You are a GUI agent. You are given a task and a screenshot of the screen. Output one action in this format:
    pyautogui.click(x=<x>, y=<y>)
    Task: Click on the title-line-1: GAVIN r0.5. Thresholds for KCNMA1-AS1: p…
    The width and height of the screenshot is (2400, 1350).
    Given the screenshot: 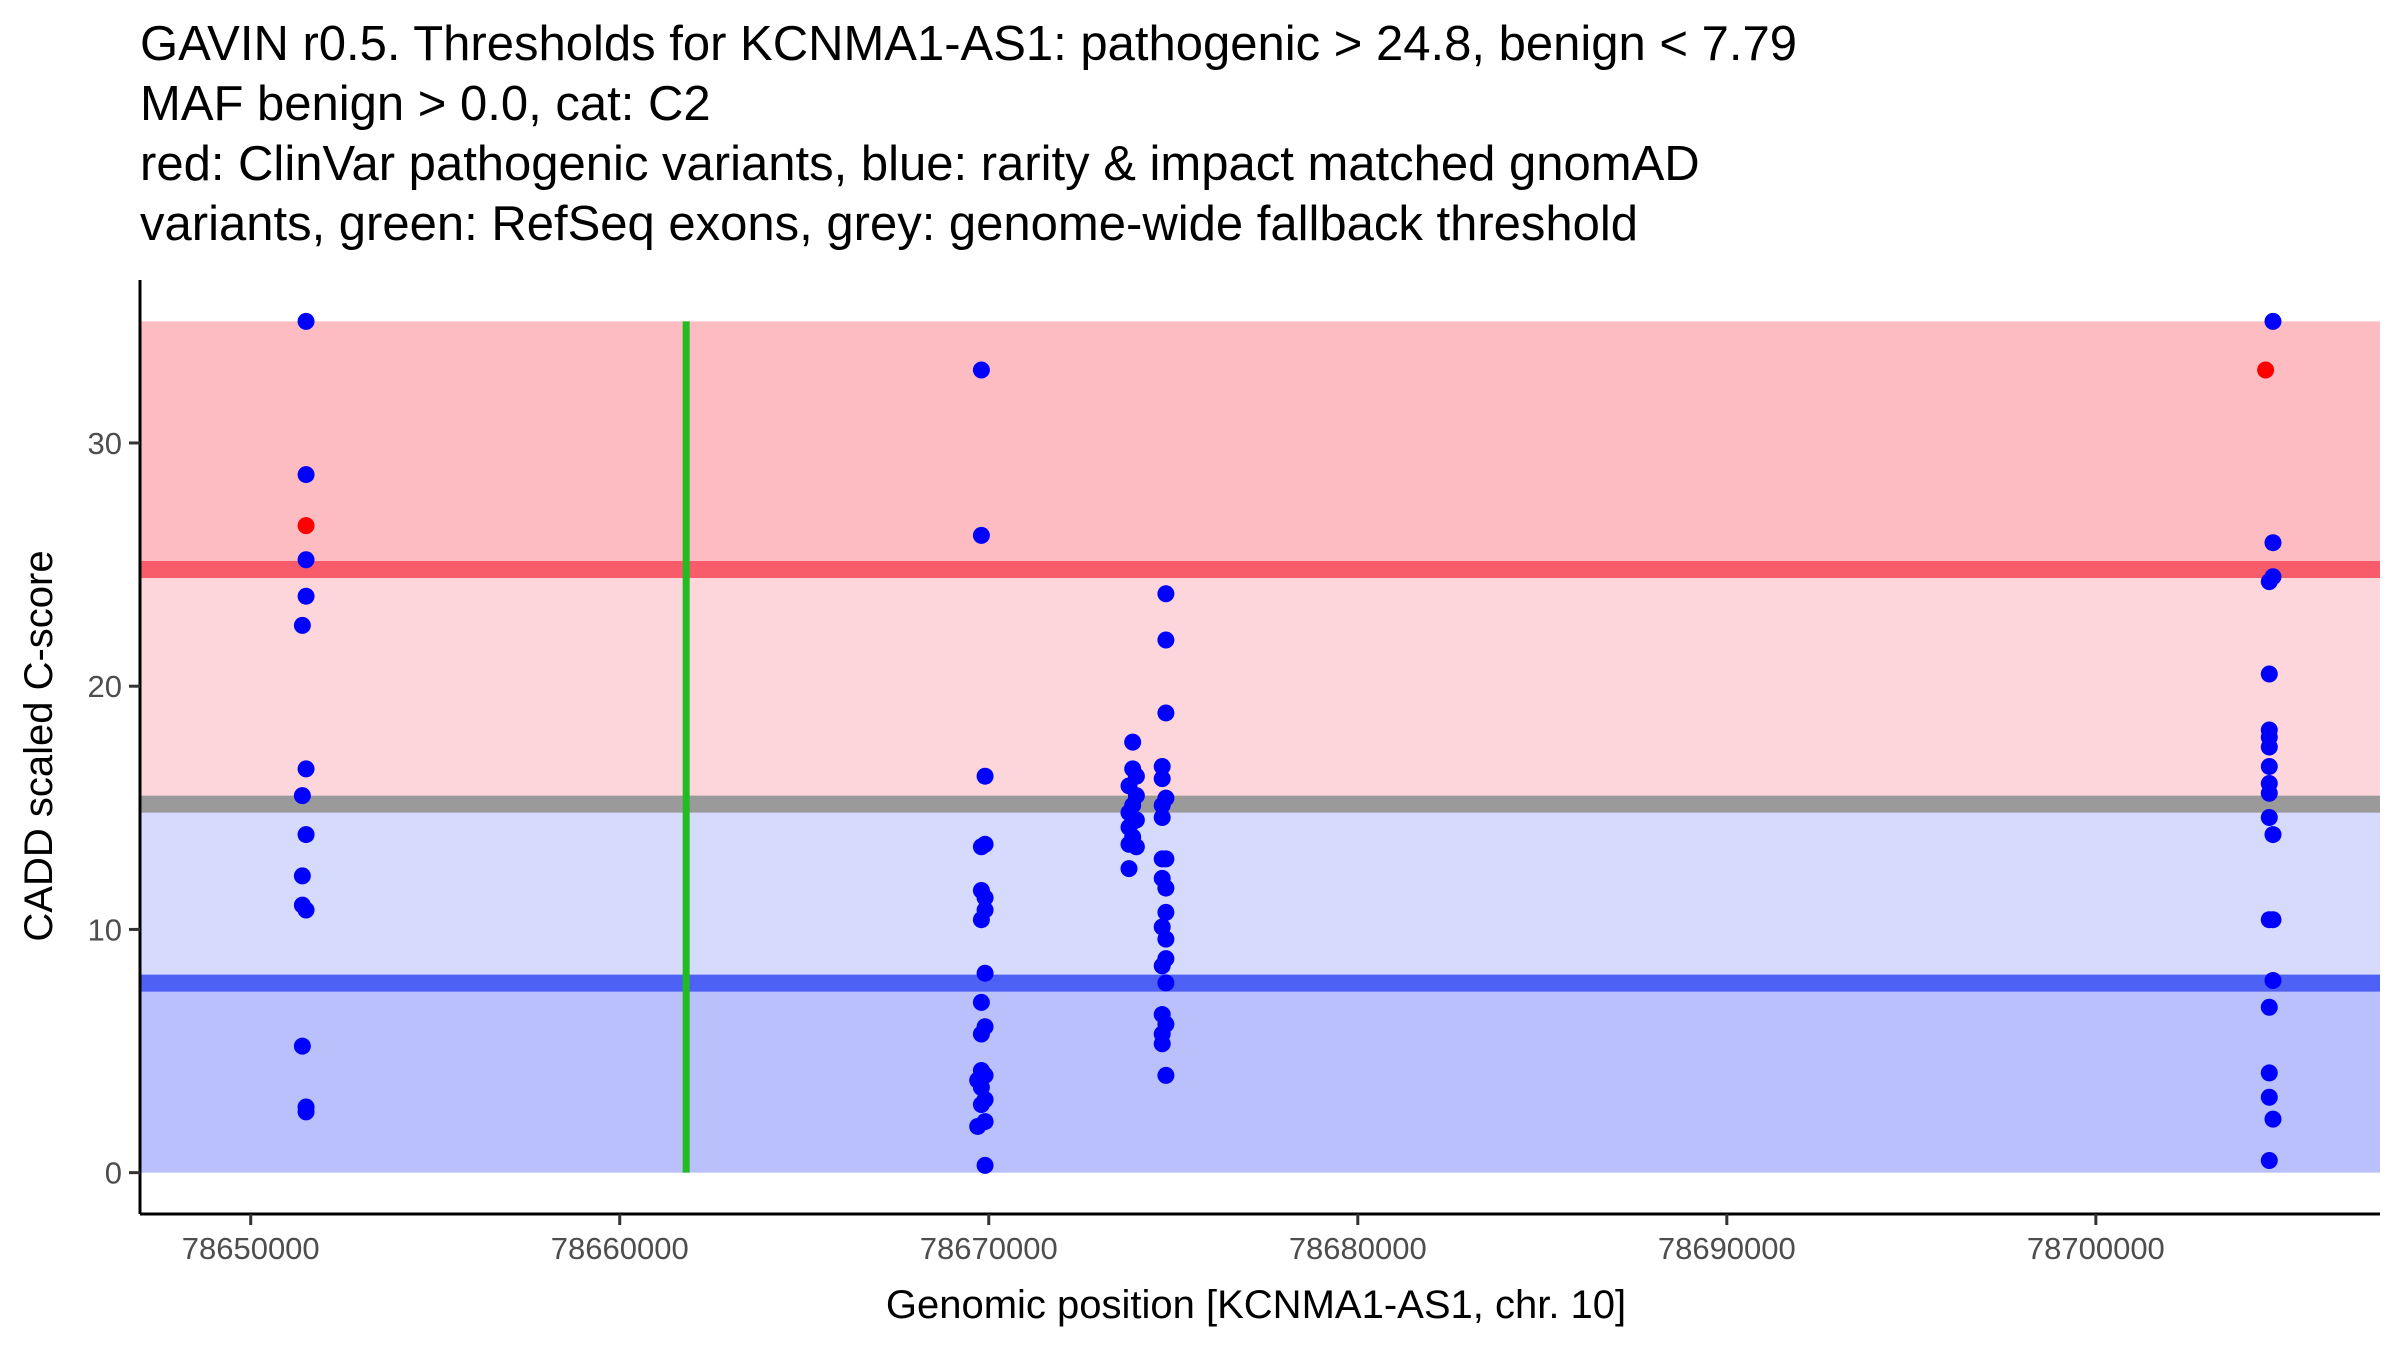 What is the action you would take?
    pyautogui.click(x=968, y=44)
    